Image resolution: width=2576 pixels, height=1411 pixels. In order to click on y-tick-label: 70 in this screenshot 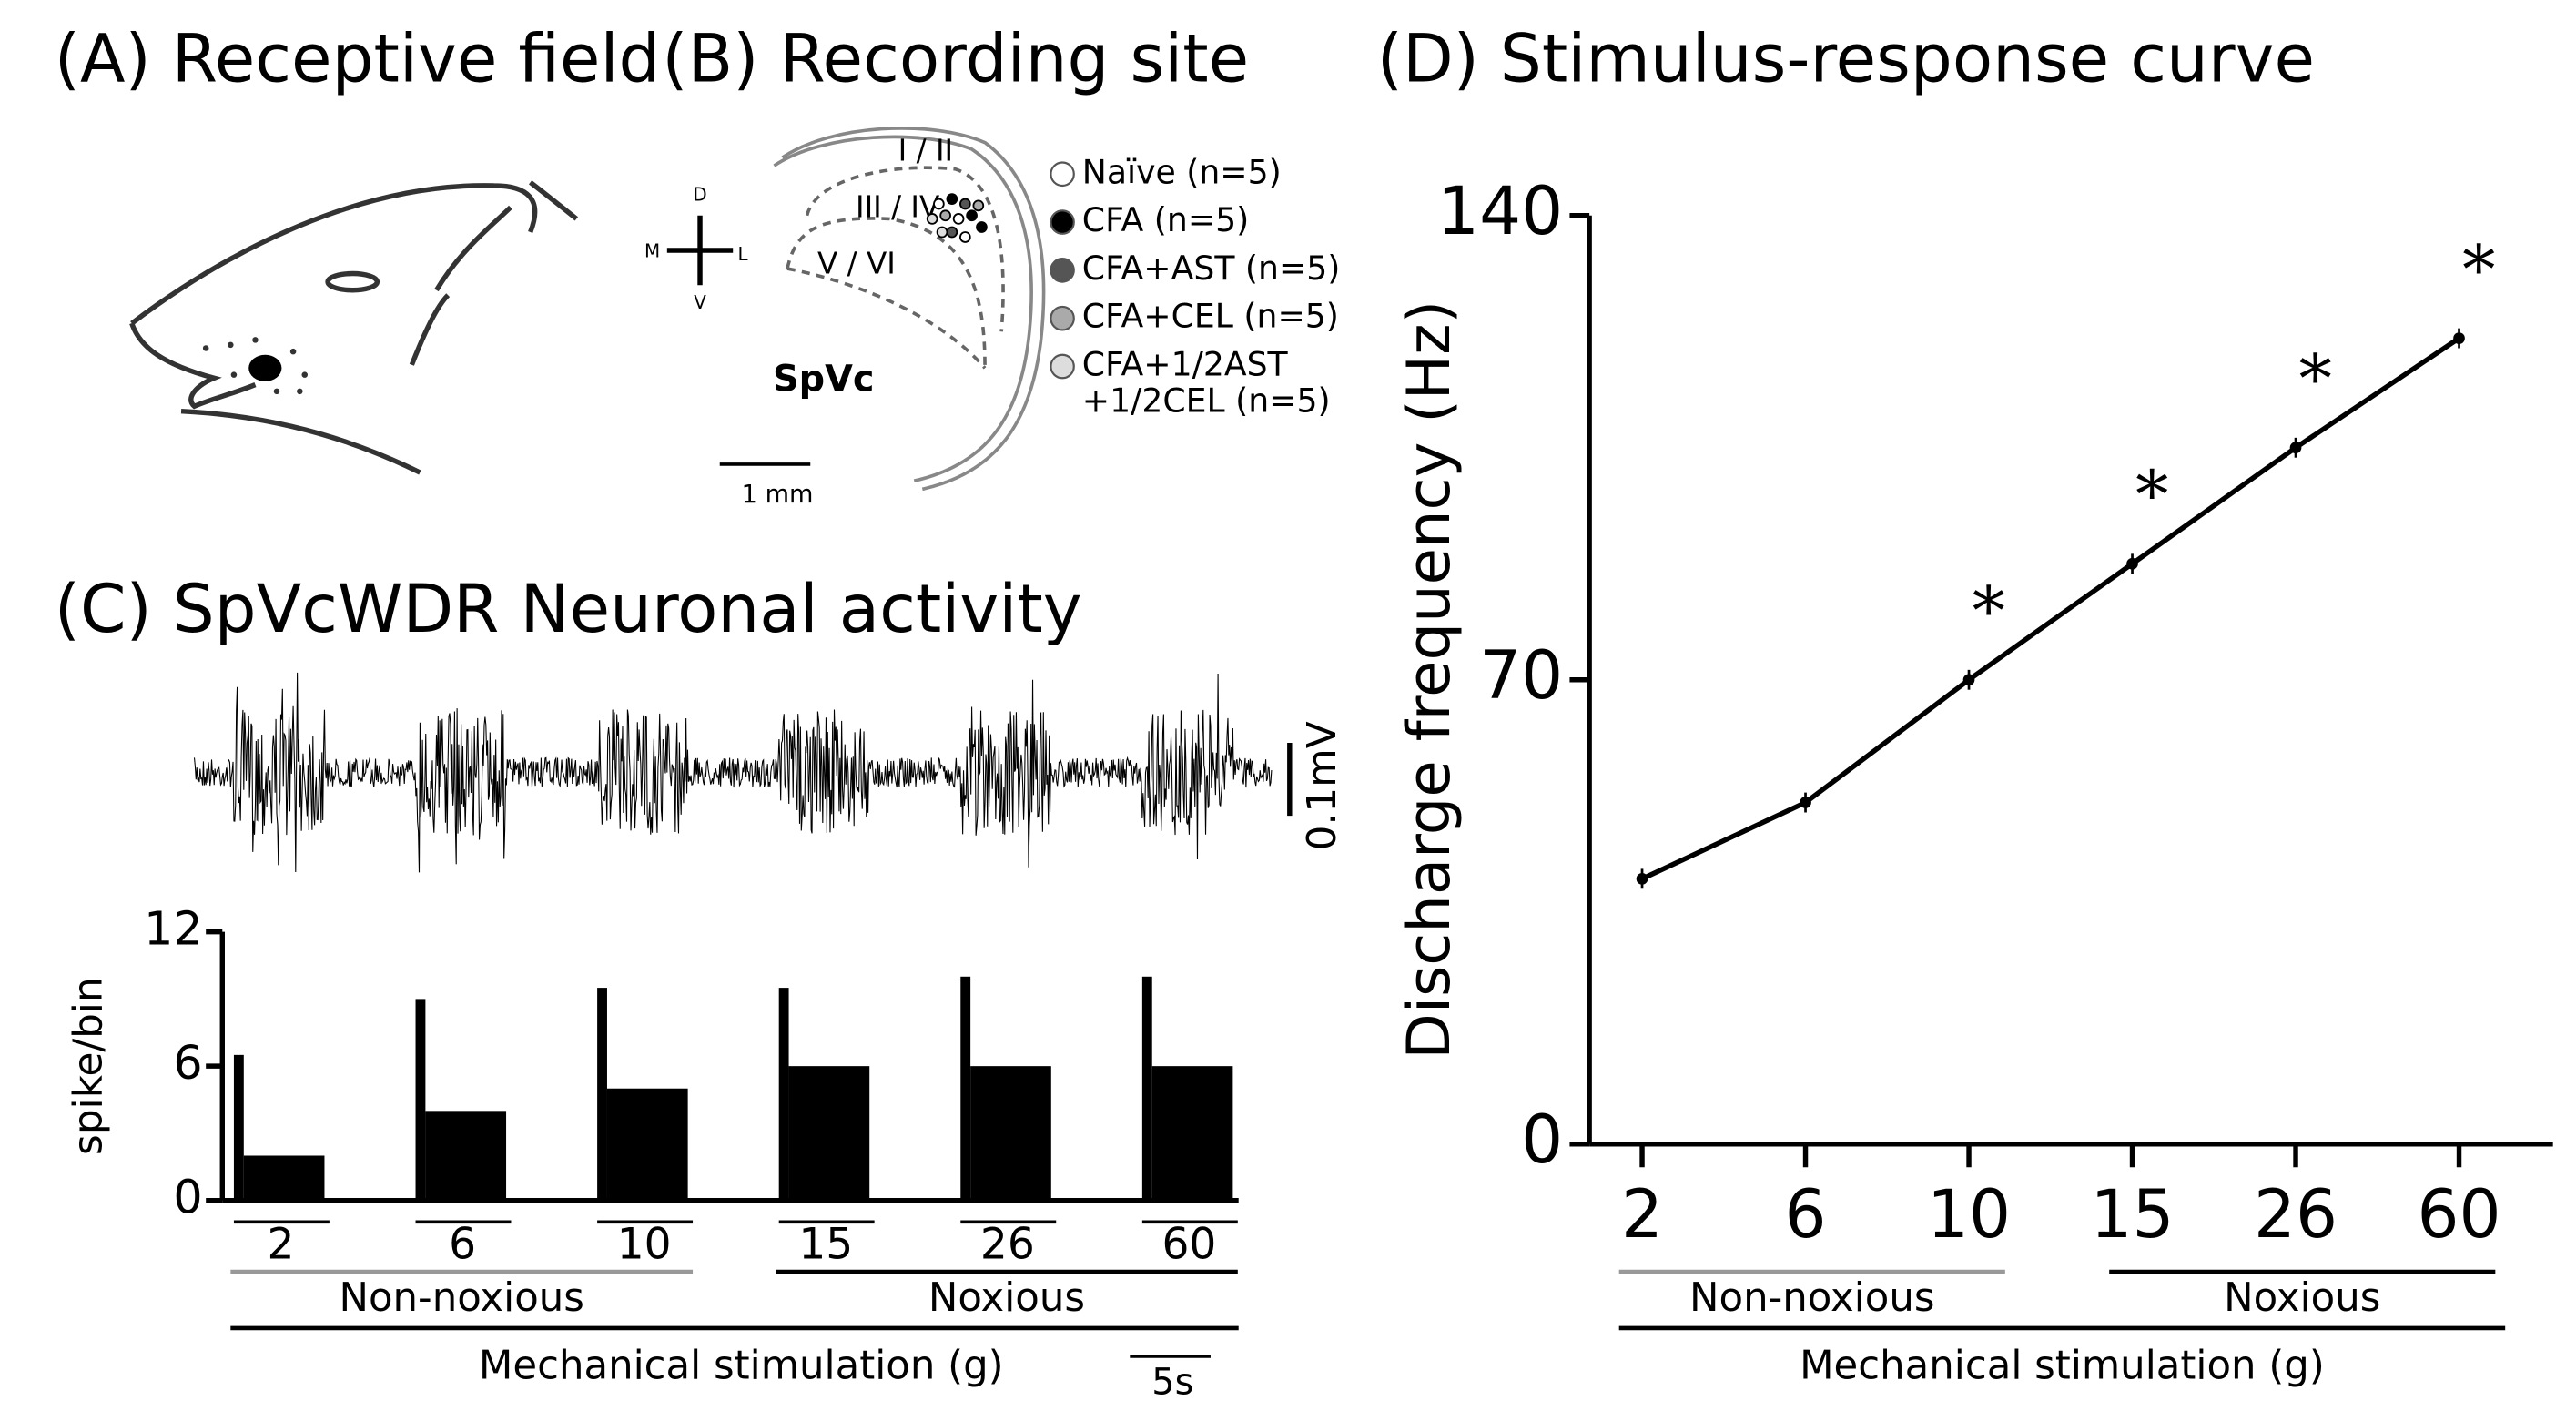, I will do `click(1521, 676)`.